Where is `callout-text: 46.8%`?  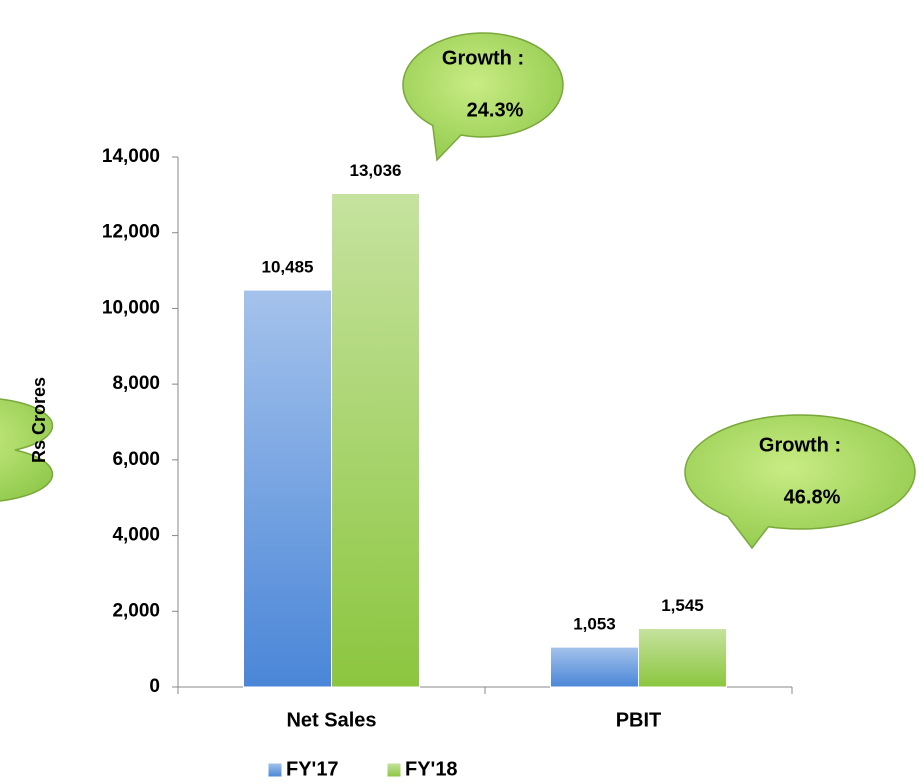 callout-text: 46.8% is located at coordinates (812, 497).